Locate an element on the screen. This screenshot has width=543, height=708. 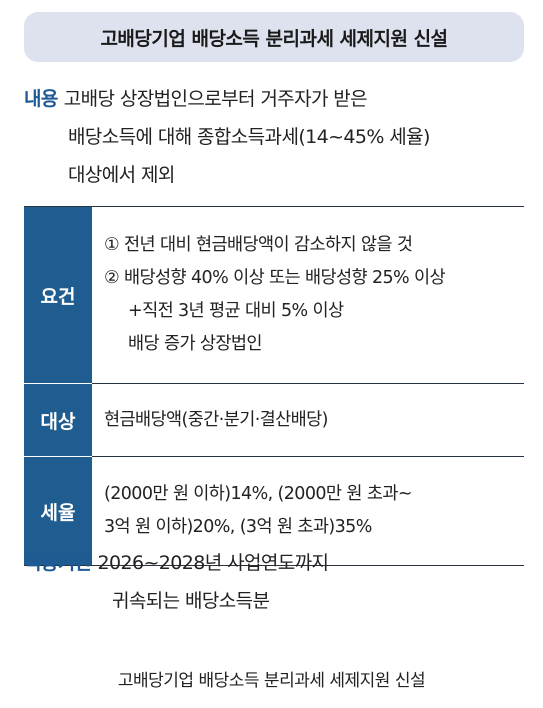
title-text: 고배당기업 배당소득 분리과세 세제지원 신설 is located at coordinates (274, 38).